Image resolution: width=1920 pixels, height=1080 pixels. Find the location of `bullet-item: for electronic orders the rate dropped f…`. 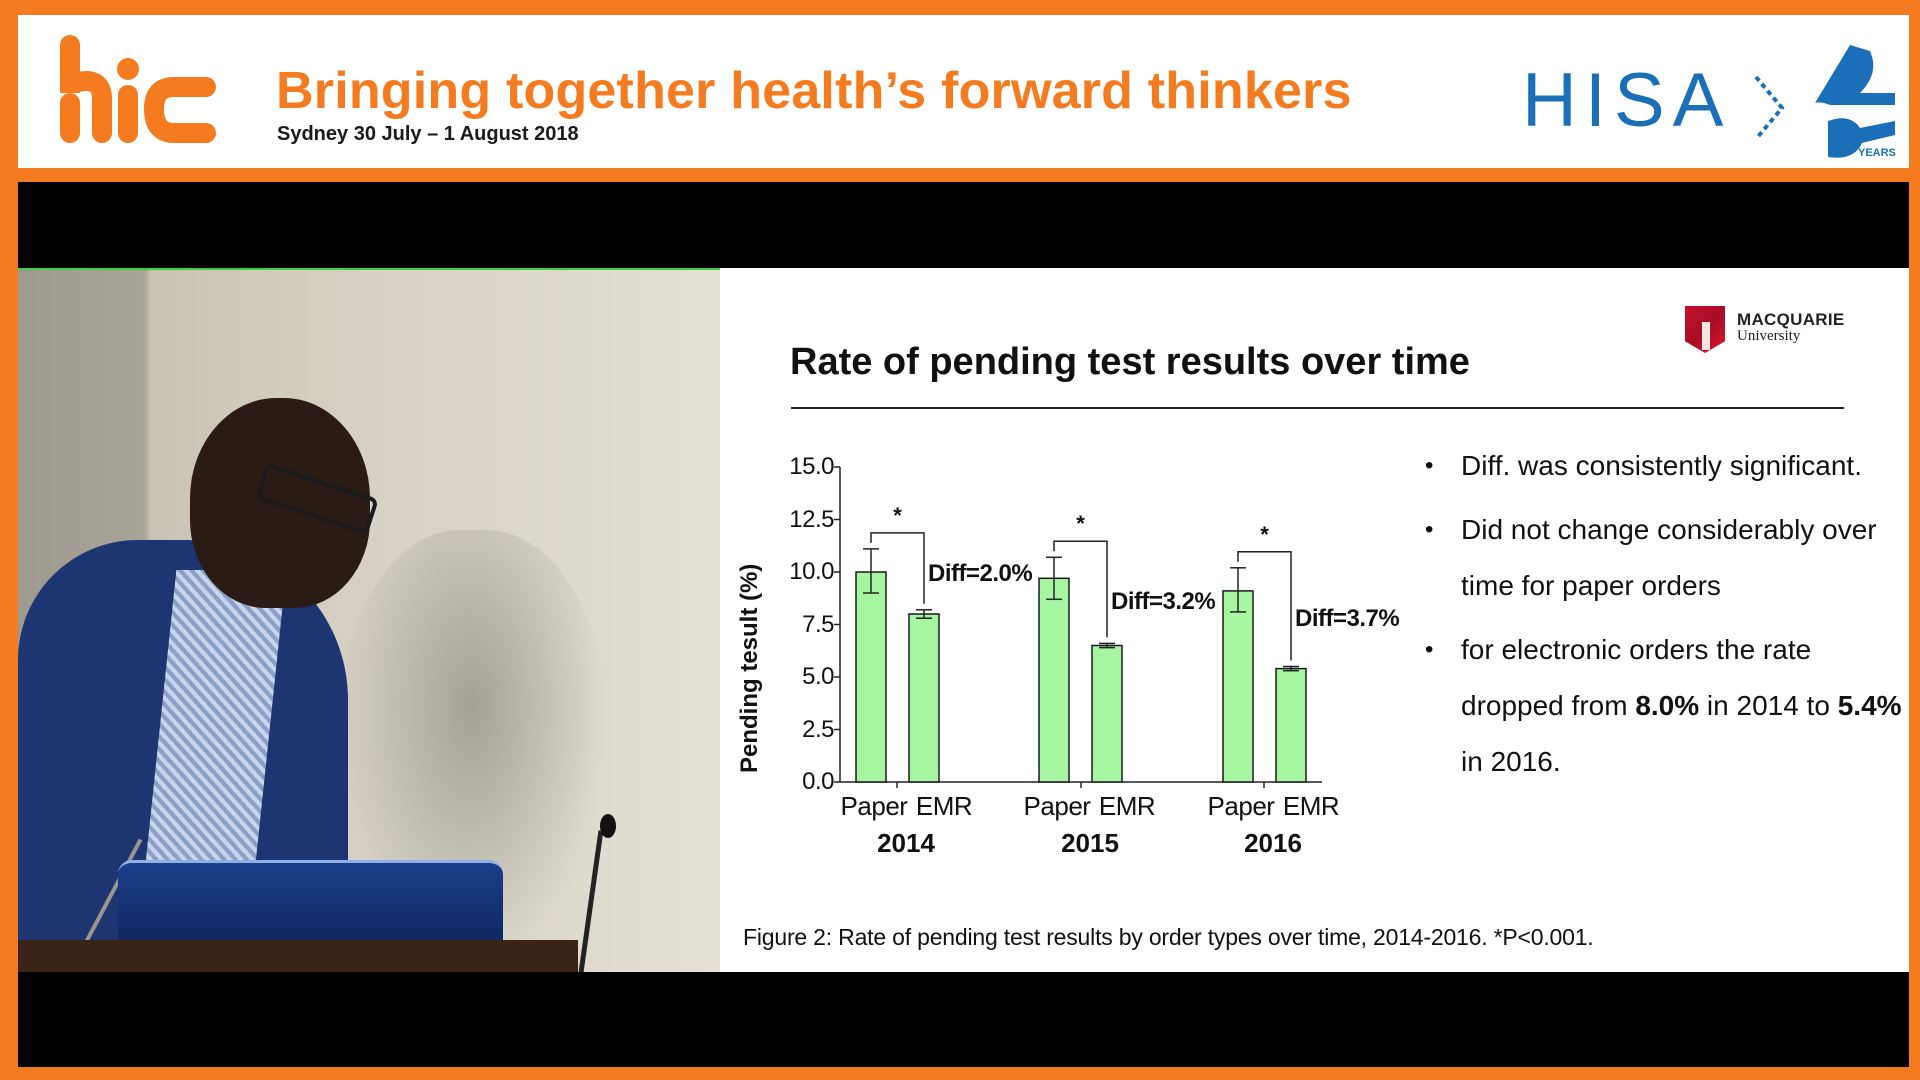

bullet-item: for electronic orders the rate dropped f… is located at coordinates (1665, 706).